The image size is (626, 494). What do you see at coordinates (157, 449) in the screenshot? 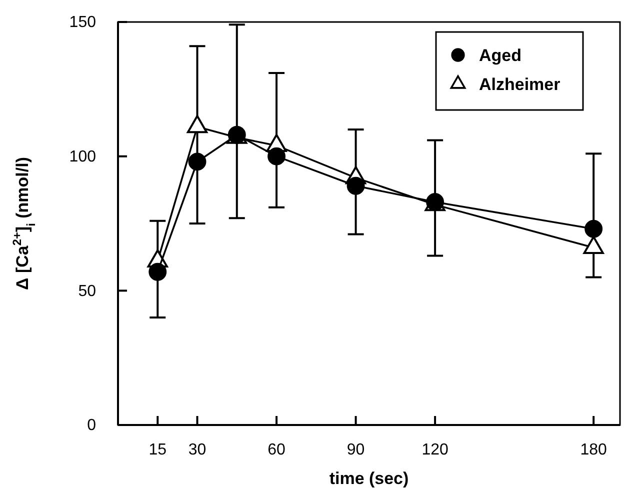
I see `x-tick-label: 15` at bounding box center [157, 449].